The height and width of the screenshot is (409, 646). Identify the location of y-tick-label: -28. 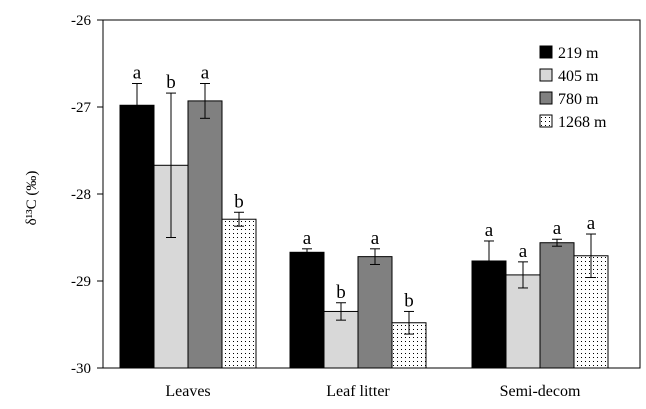
(81, 195).